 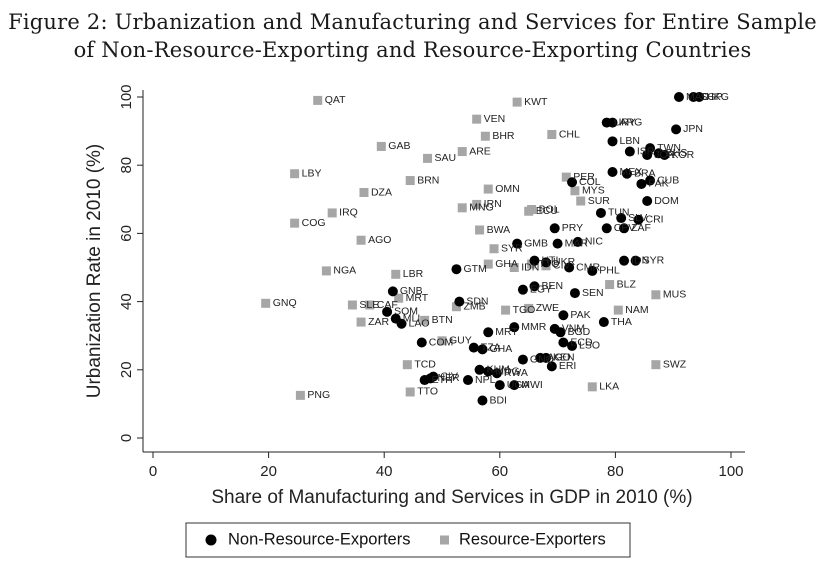 What do you see at coordinates (566, 177) in the screenshot?
I see `point-per` at bounding box center [566, 177].